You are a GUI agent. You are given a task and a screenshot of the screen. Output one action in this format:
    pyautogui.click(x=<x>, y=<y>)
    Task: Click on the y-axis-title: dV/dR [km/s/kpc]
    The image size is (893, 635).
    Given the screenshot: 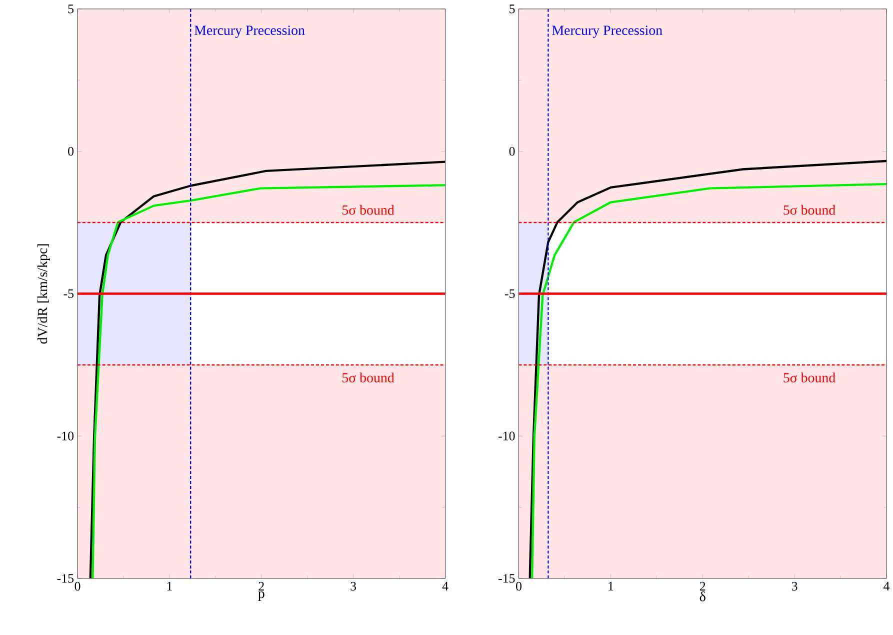 What is the action you would take?
    pyautogui.click(x=43, y=294)
    